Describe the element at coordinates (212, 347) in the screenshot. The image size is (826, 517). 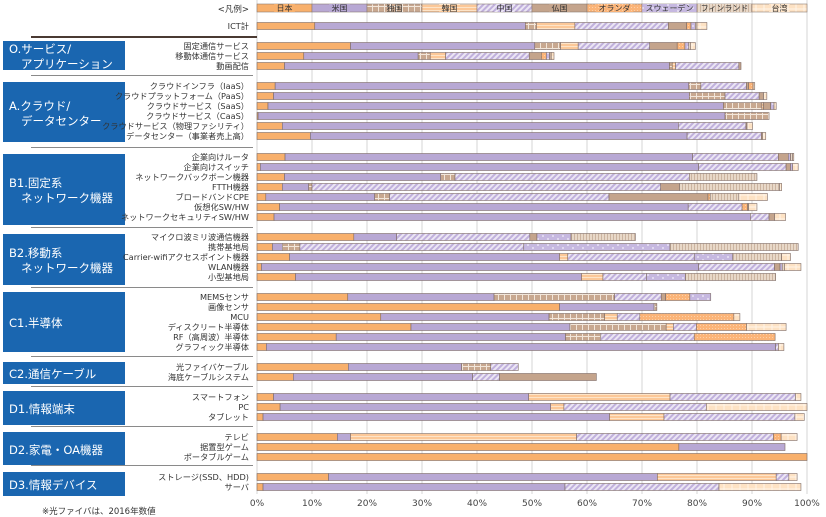
I see `row-label: グラフィック半導体` at that location.